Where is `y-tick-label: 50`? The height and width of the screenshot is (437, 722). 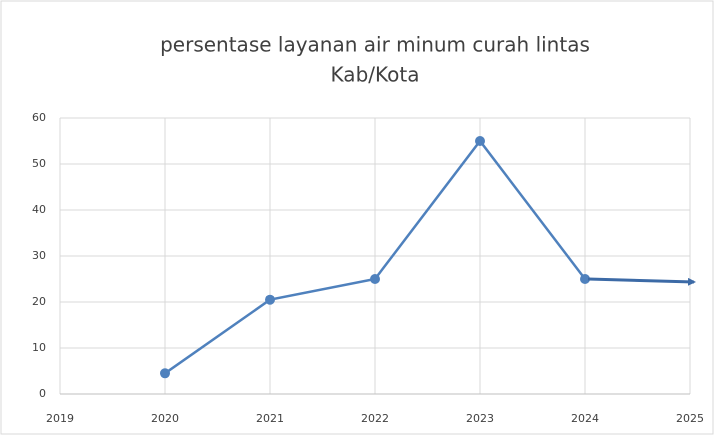 y-tick-label: 50 is located at coordinates (39, 163).